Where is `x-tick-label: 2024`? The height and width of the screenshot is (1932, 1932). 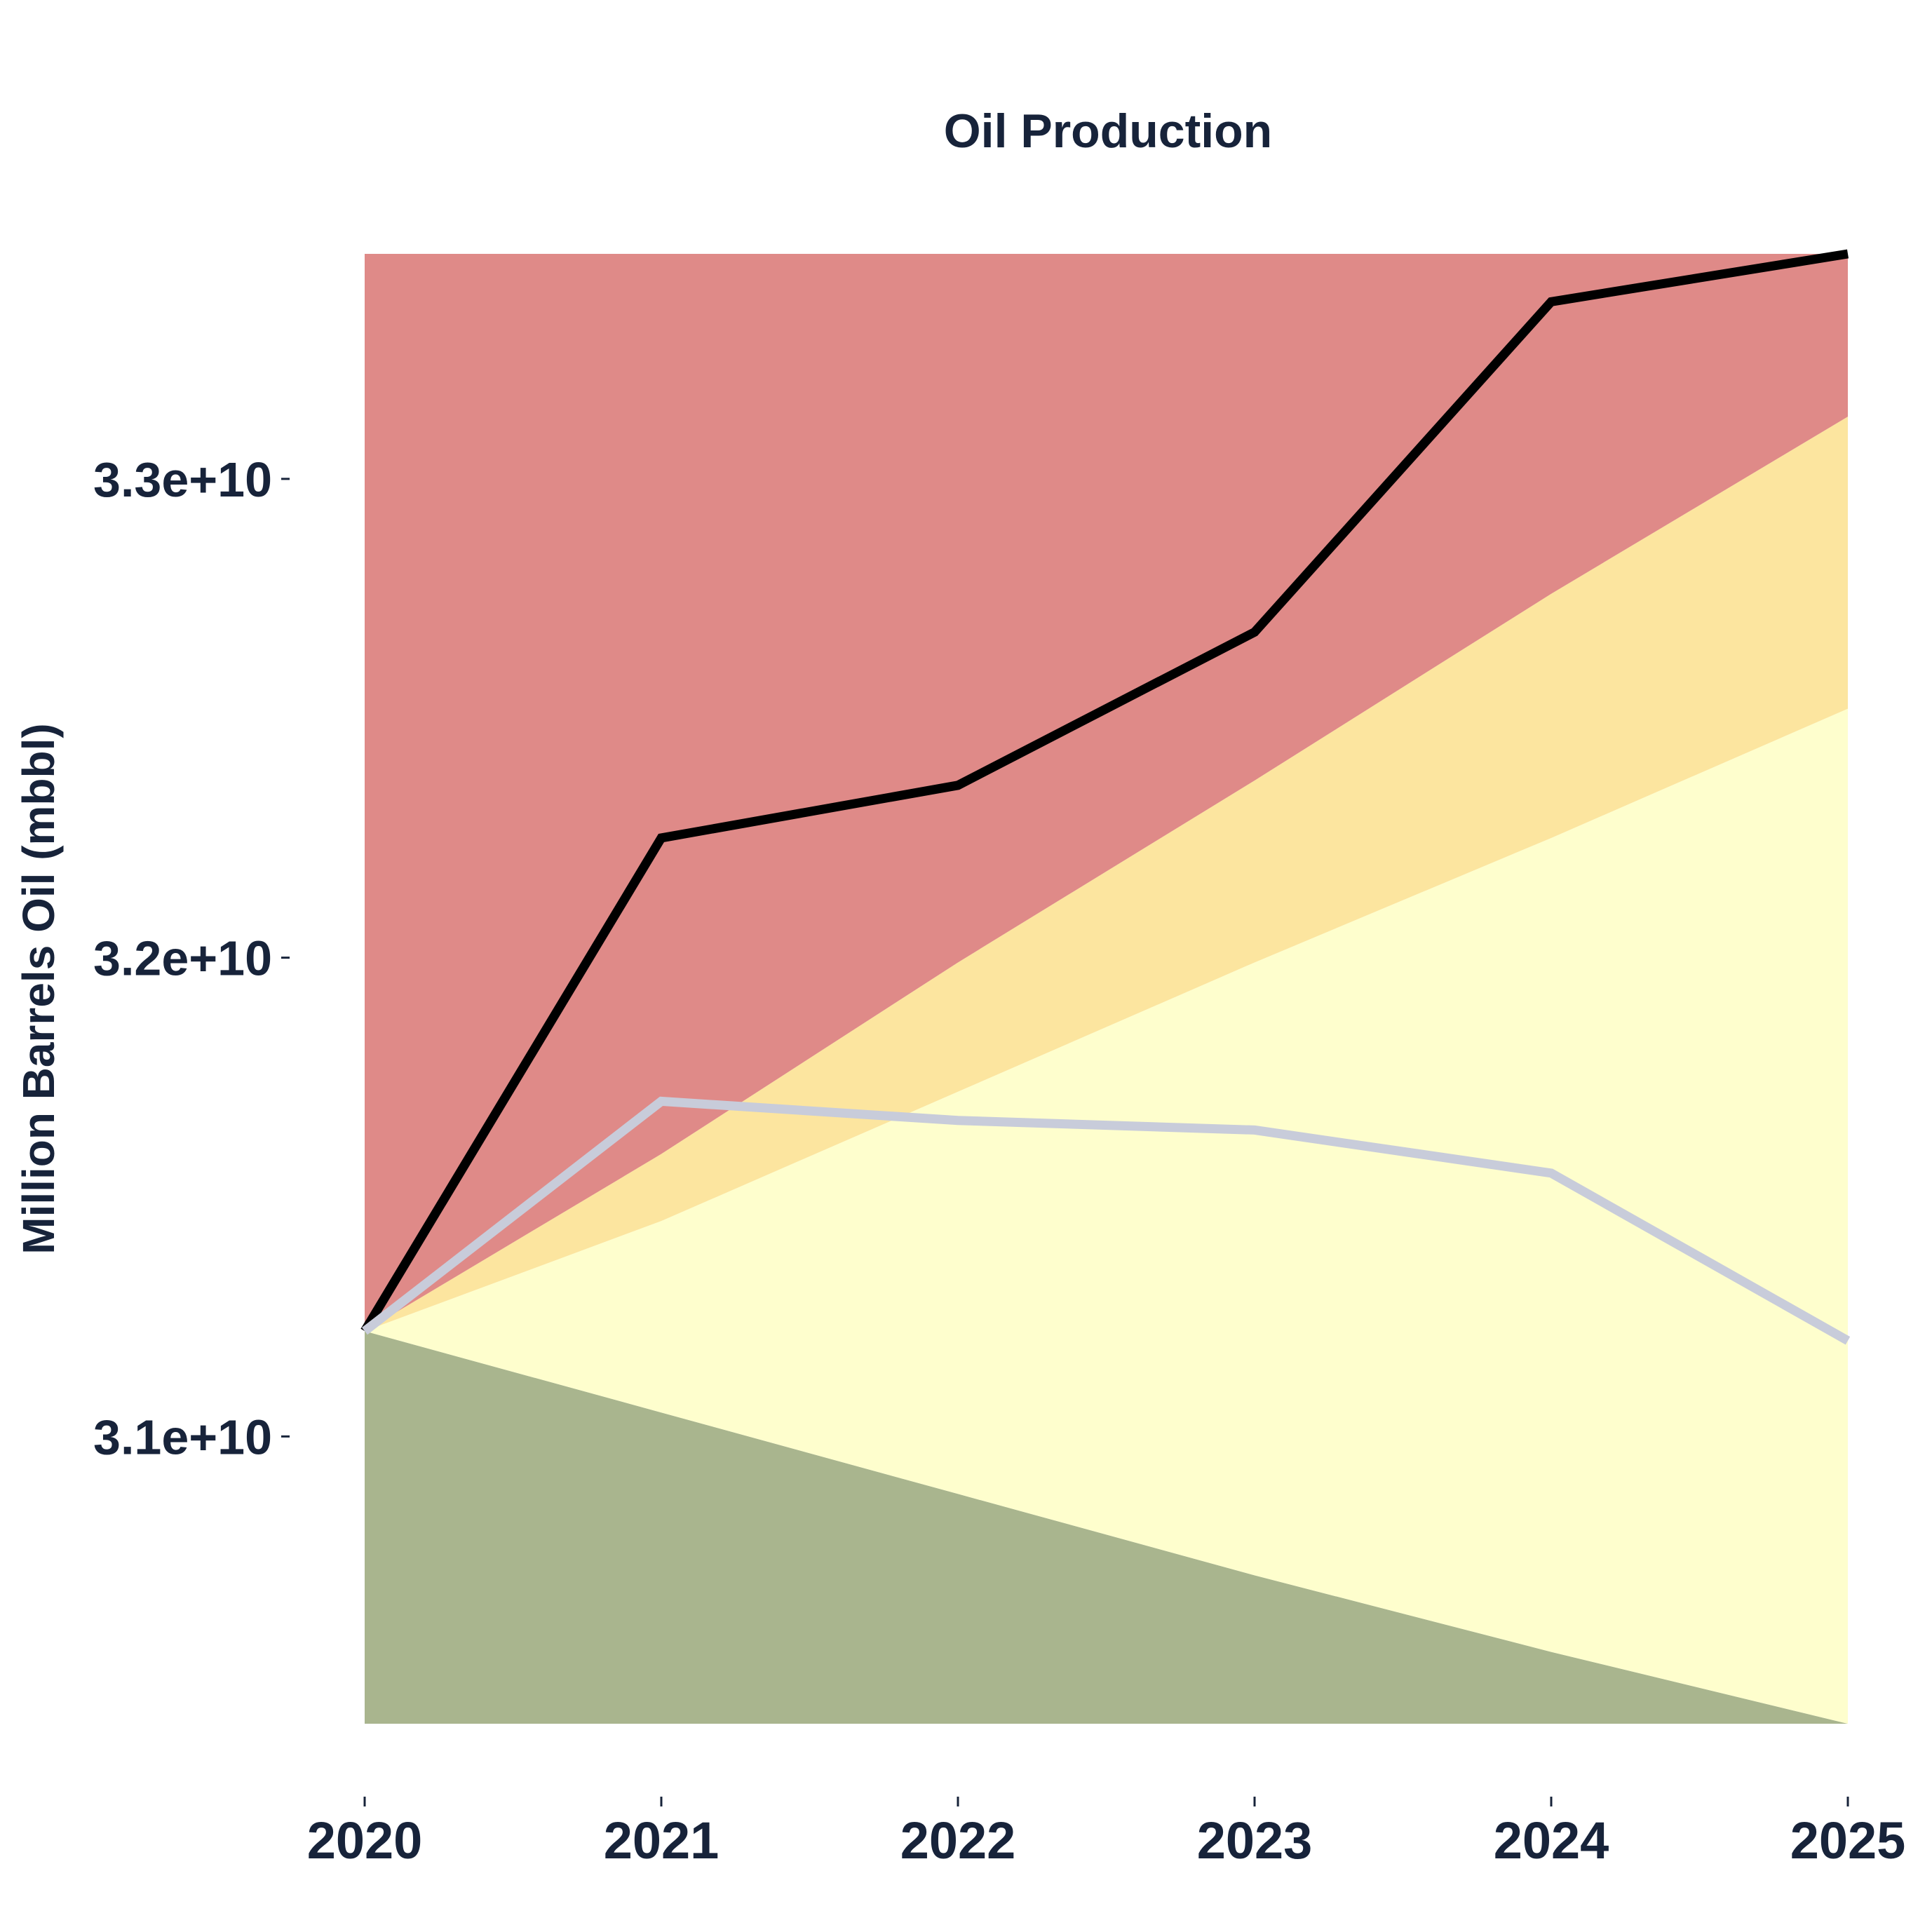 x-tick-label: 2024 is located at coordinates (1551, 1840).